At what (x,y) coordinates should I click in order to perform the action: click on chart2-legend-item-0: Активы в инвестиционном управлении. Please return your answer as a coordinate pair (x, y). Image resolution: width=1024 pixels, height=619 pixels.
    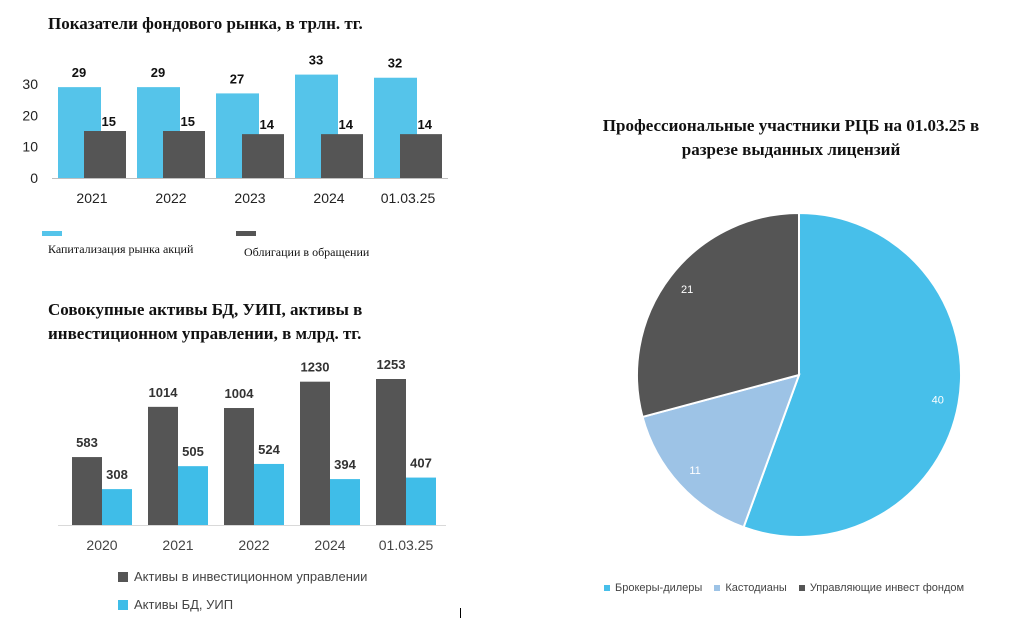
    Looking at the image, I should click on (242, 576).